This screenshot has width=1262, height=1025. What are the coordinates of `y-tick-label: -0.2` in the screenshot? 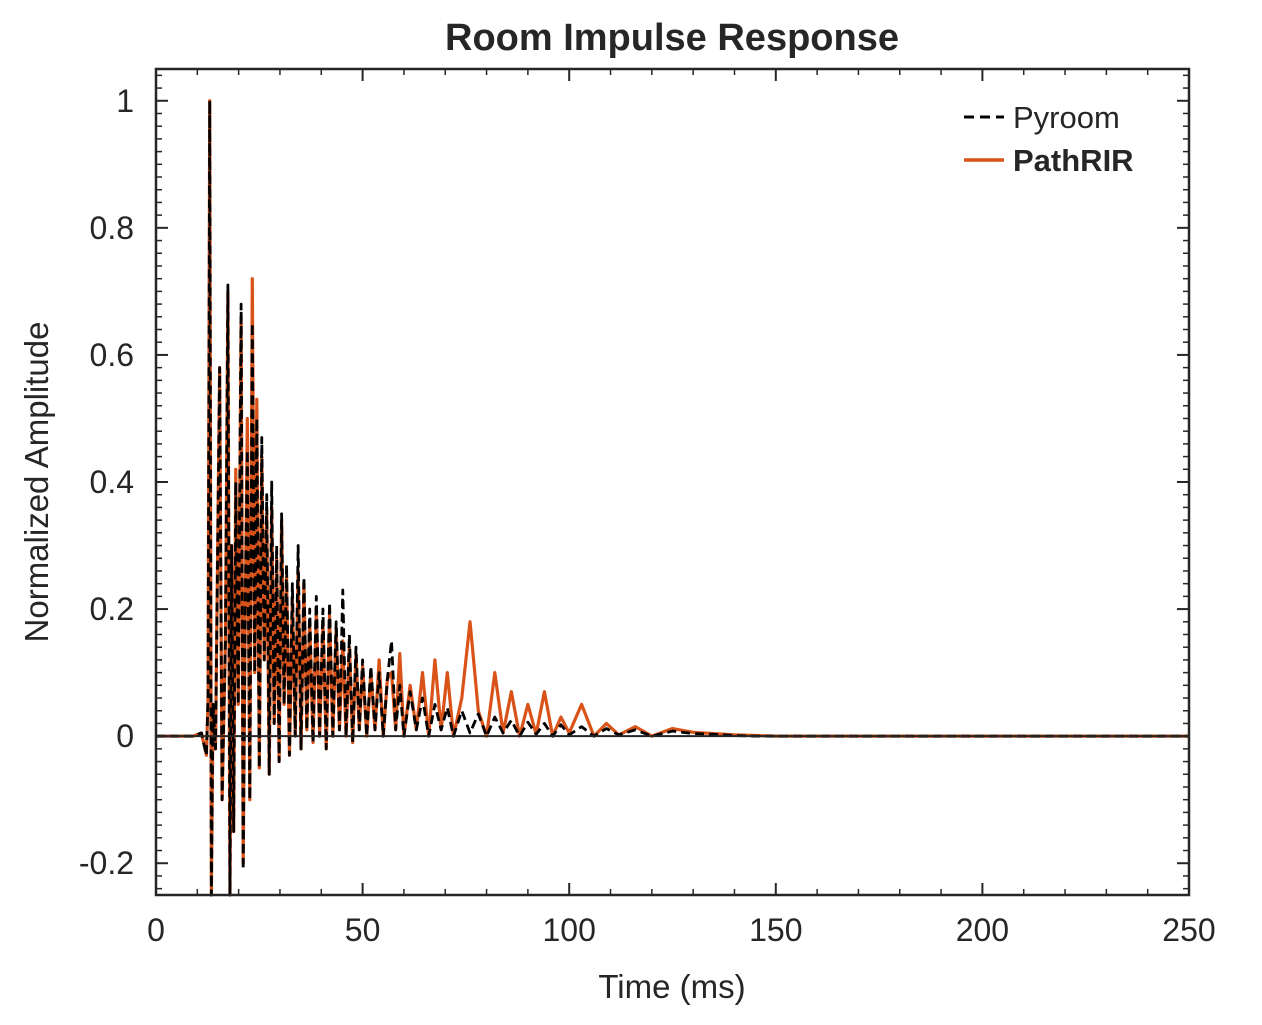 It's located at (106, 863).